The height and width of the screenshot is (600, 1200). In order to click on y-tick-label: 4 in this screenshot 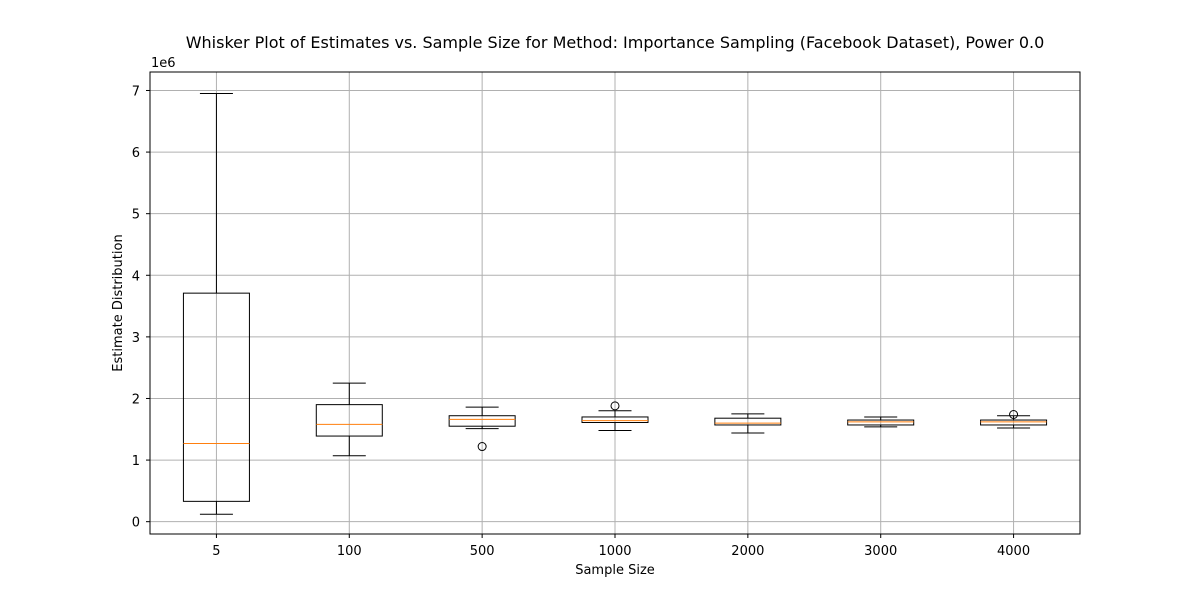, I will do `click(136, 276)`.